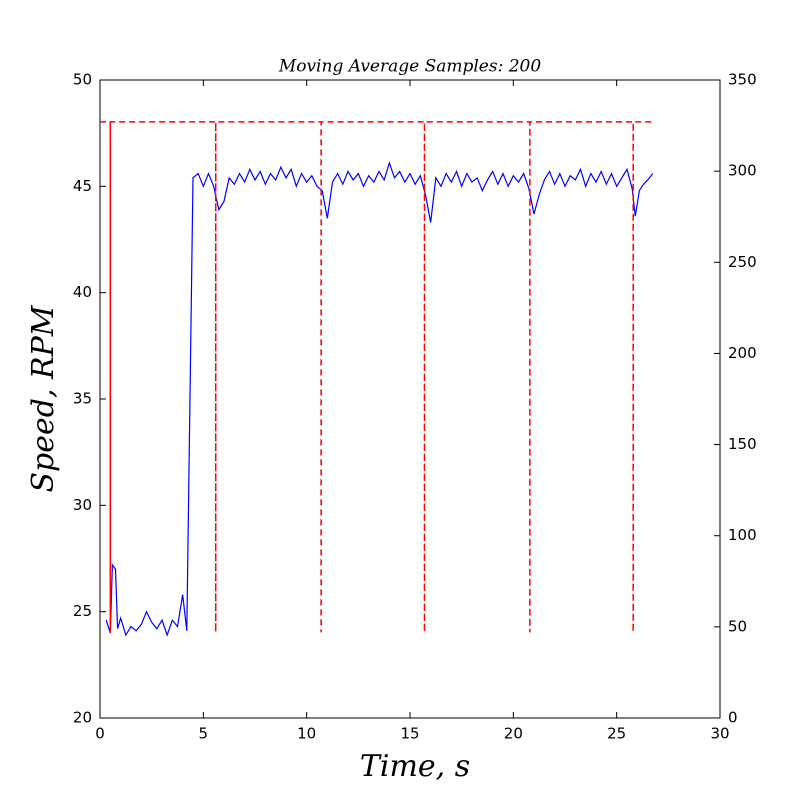 This screenshot has height=800, width=800. I want to click on y-tick-label: 30, so click(82, 505).